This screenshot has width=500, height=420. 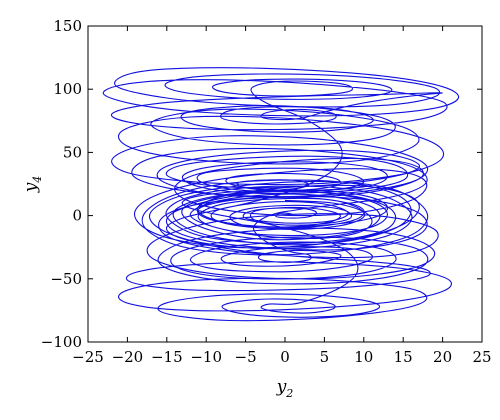 What do you see at coordinates (363, 357) in the screenshot?
I see `x-tick-label: 10` at bounding box center [363, 357].